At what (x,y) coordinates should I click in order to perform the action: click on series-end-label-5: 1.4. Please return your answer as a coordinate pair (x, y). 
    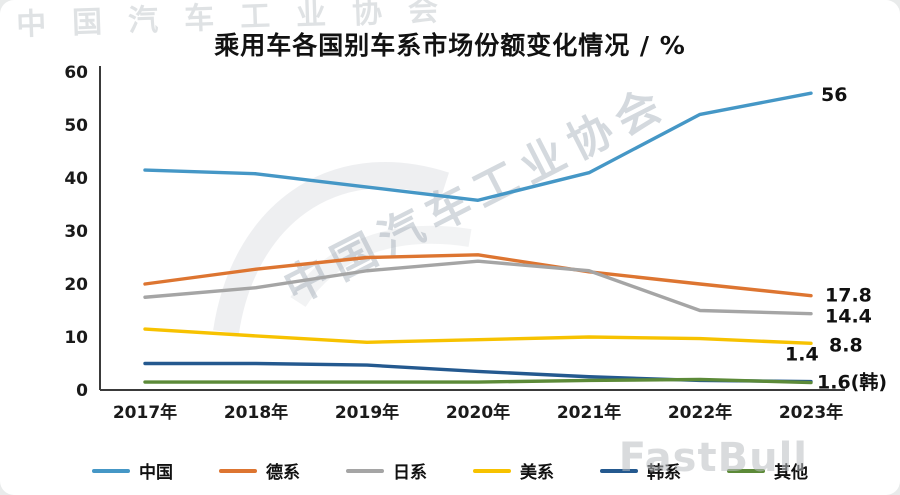
    Looking at the image, I should click on (802, 355).